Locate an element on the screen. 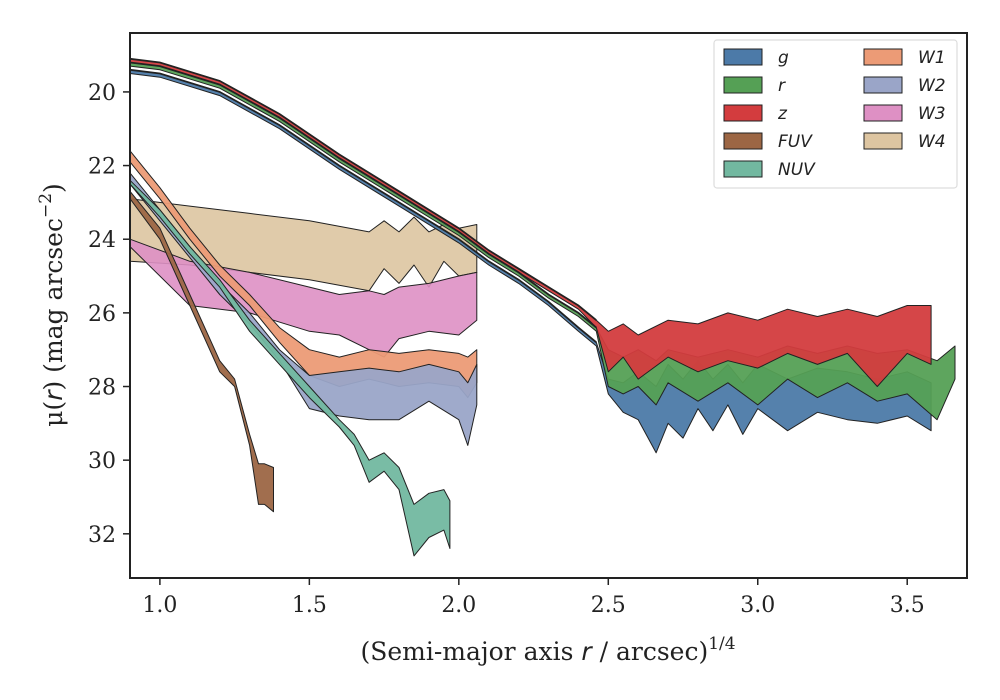 The height and width of the screenshot is (700, 1000). x-axis-label-var: r is located at coordinates (587, 651).